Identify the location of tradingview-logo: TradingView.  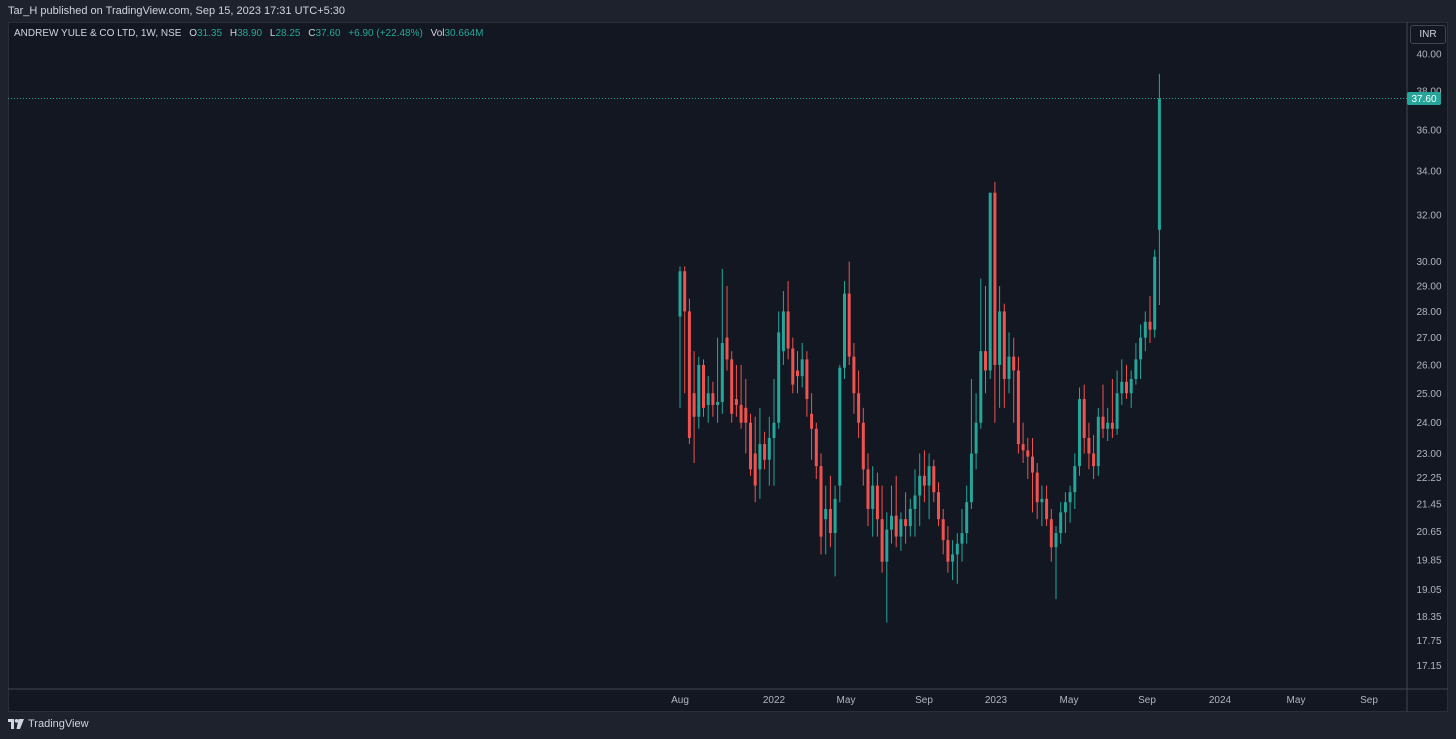
(48, 724).